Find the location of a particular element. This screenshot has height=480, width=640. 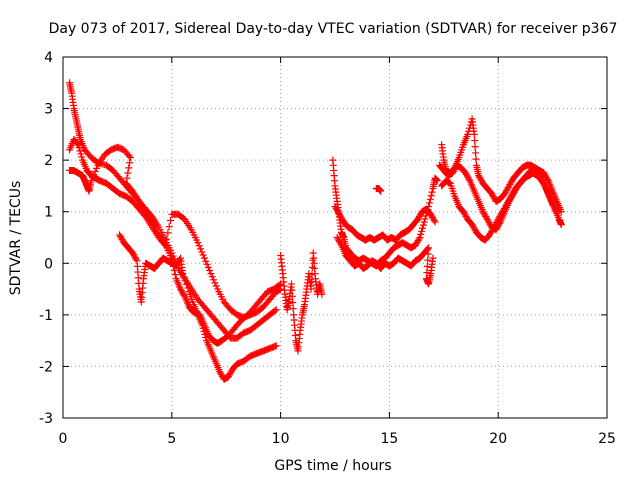

data-point-track-I is located at coordinates (381, 191).